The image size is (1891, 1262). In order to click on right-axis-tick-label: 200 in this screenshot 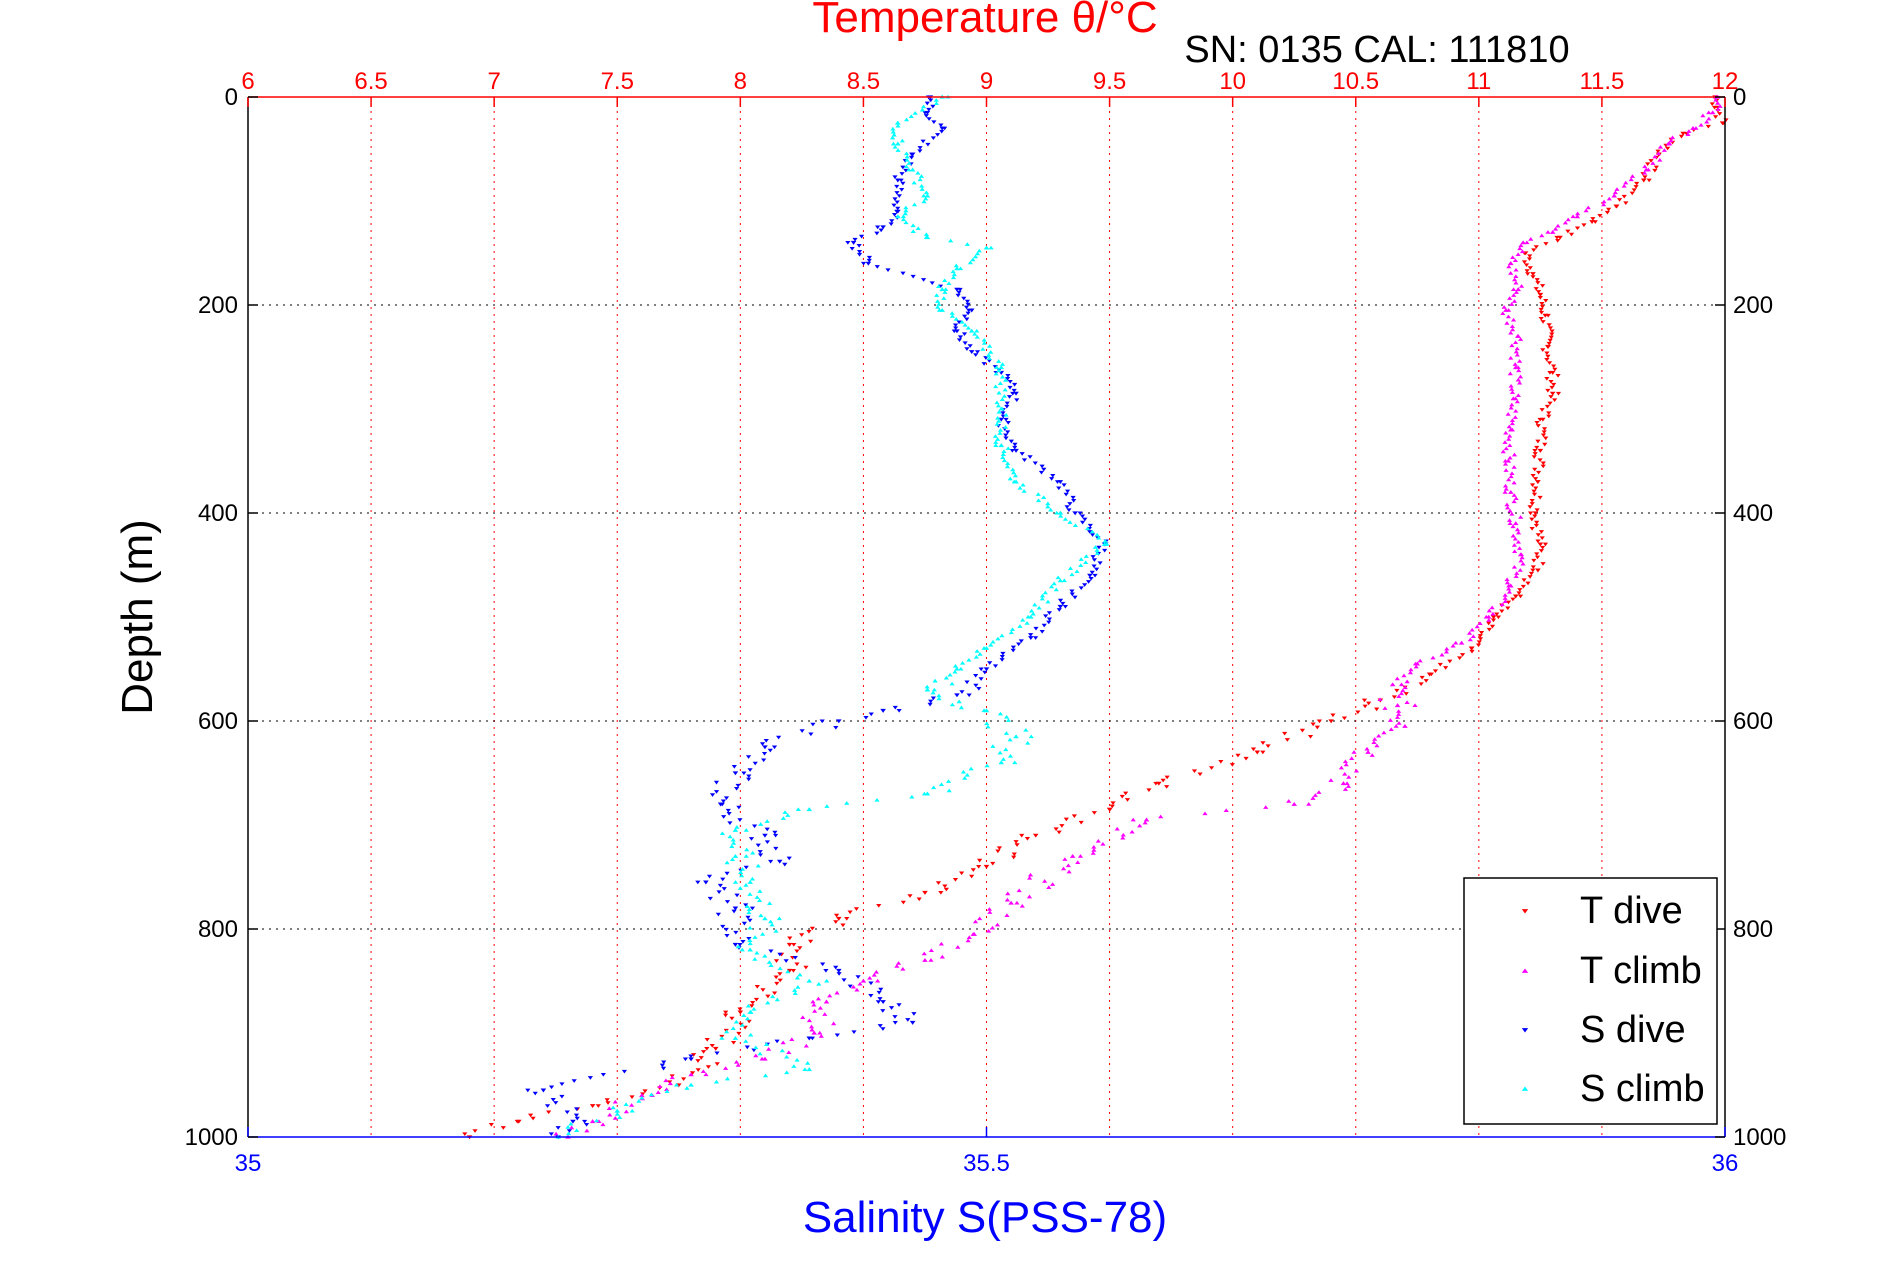, I will do `click(1753, 305)`.